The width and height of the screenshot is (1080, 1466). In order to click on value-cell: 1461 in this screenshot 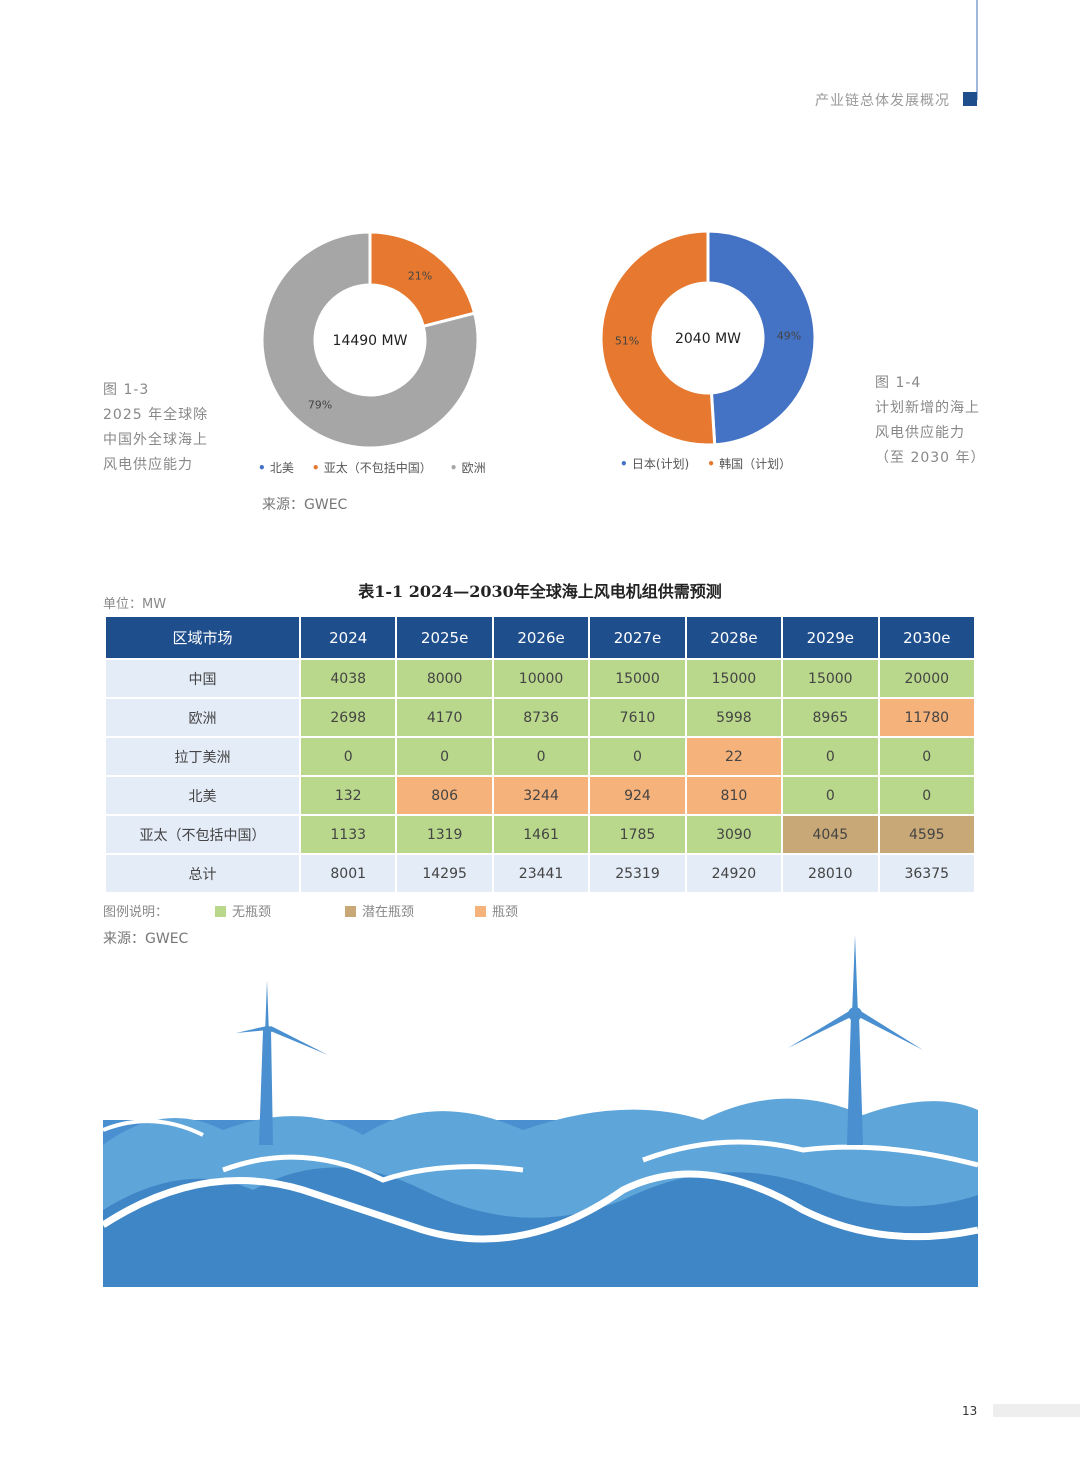, I will do `click(541, 834)`.